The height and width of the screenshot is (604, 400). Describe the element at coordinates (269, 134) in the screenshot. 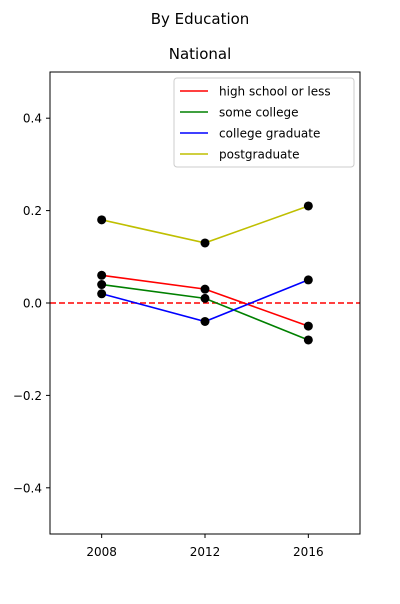

I see `legend-label: college graduate` at that location.